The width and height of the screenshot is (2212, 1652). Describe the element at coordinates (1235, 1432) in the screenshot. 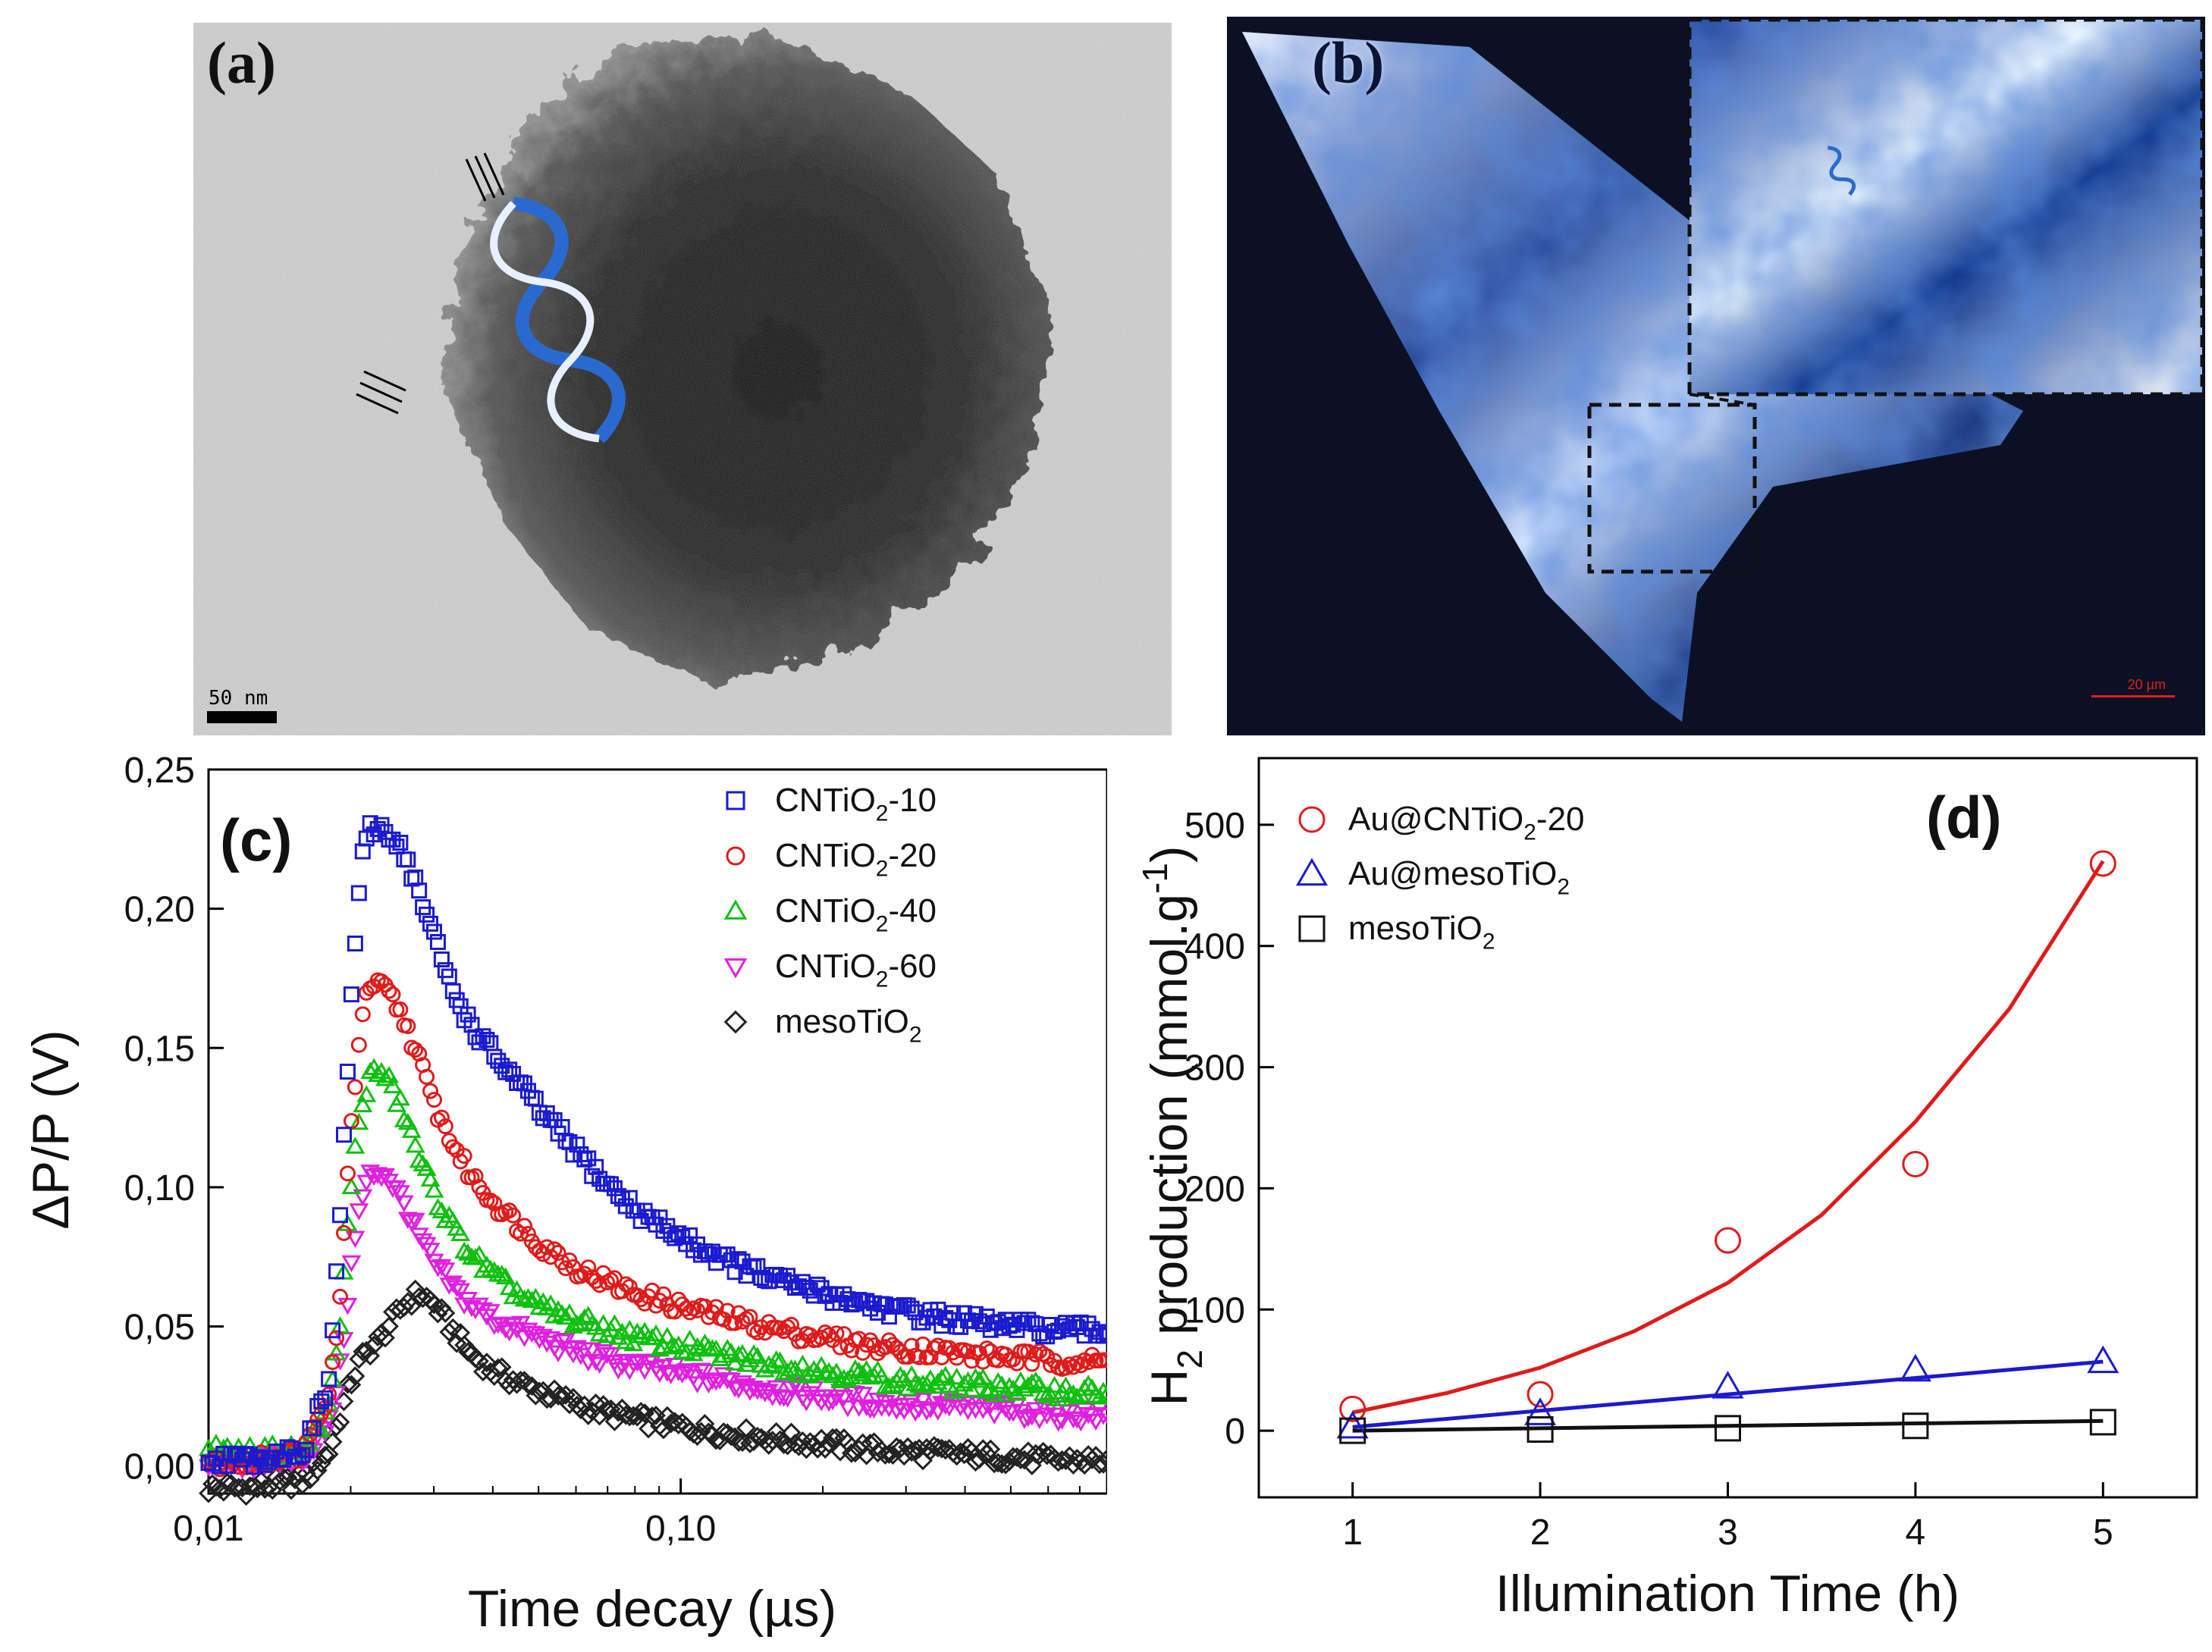

I see `y-tick-label-d: 0` at that location.